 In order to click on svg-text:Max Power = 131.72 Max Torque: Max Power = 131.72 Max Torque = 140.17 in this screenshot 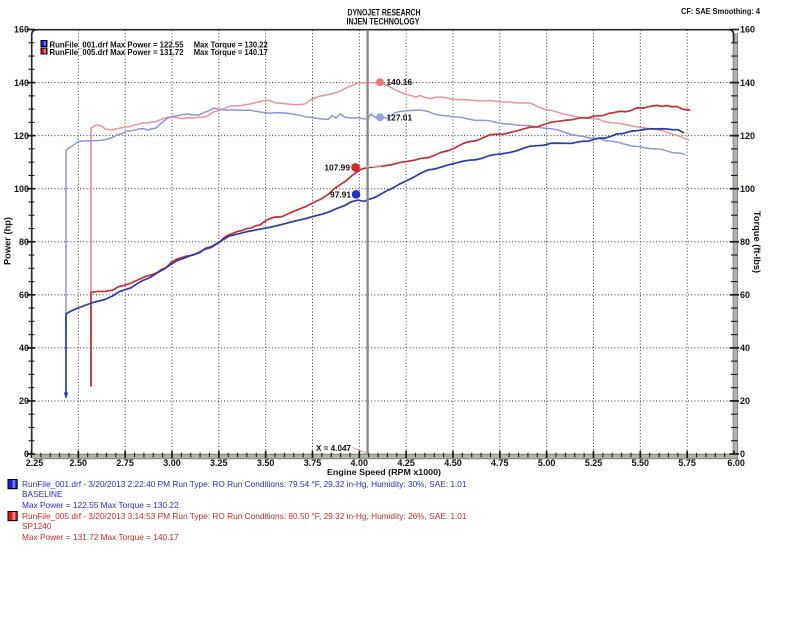, I will do `click(100, 537)`.